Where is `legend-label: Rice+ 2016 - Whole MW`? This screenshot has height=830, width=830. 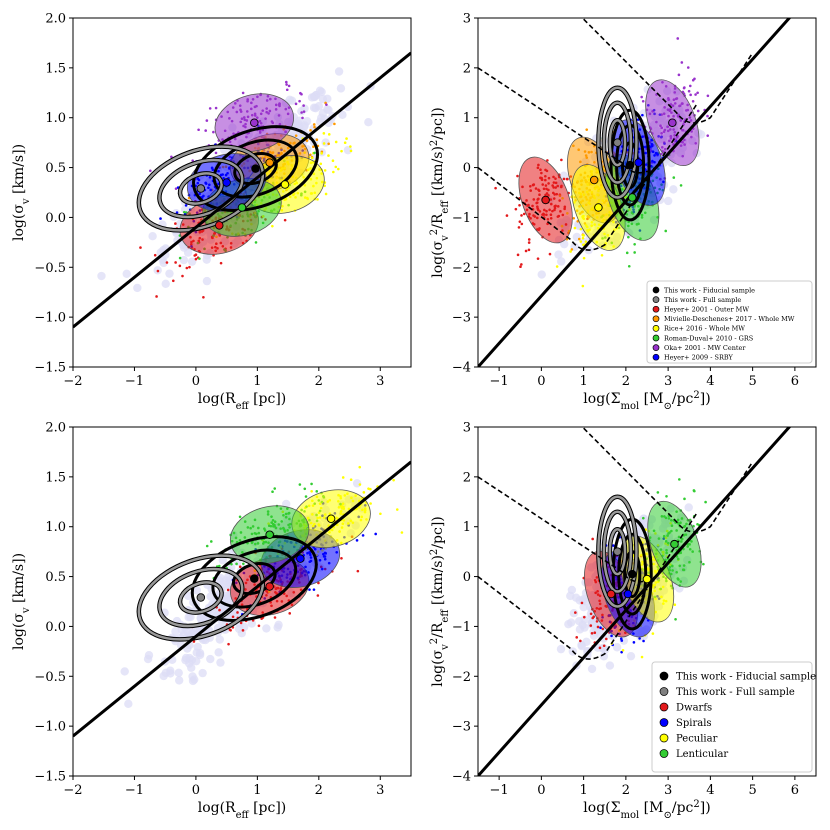 legend-label: Rice+ 2016 - Whole MW is located at coordinates (704, 329).